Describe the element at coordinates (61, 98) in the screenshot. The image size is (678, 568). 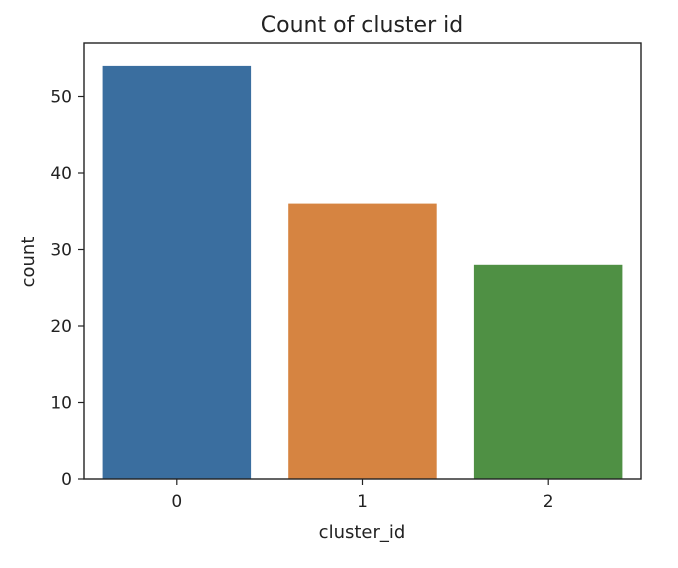
I see `y-tick-label: 50` at that location.